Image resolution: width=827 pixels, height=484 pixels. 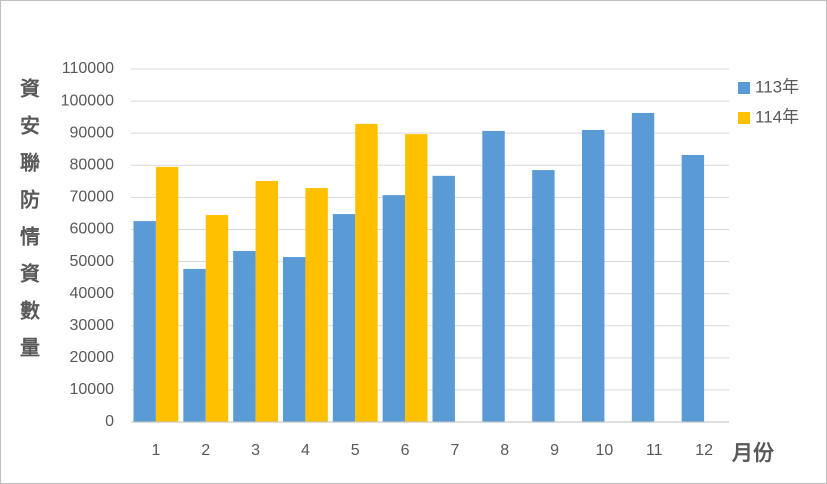 What do you see at coordinates (155, 450) in the screenshot?
I see `x-tick-label: 1` at bounding box center [155, 450].